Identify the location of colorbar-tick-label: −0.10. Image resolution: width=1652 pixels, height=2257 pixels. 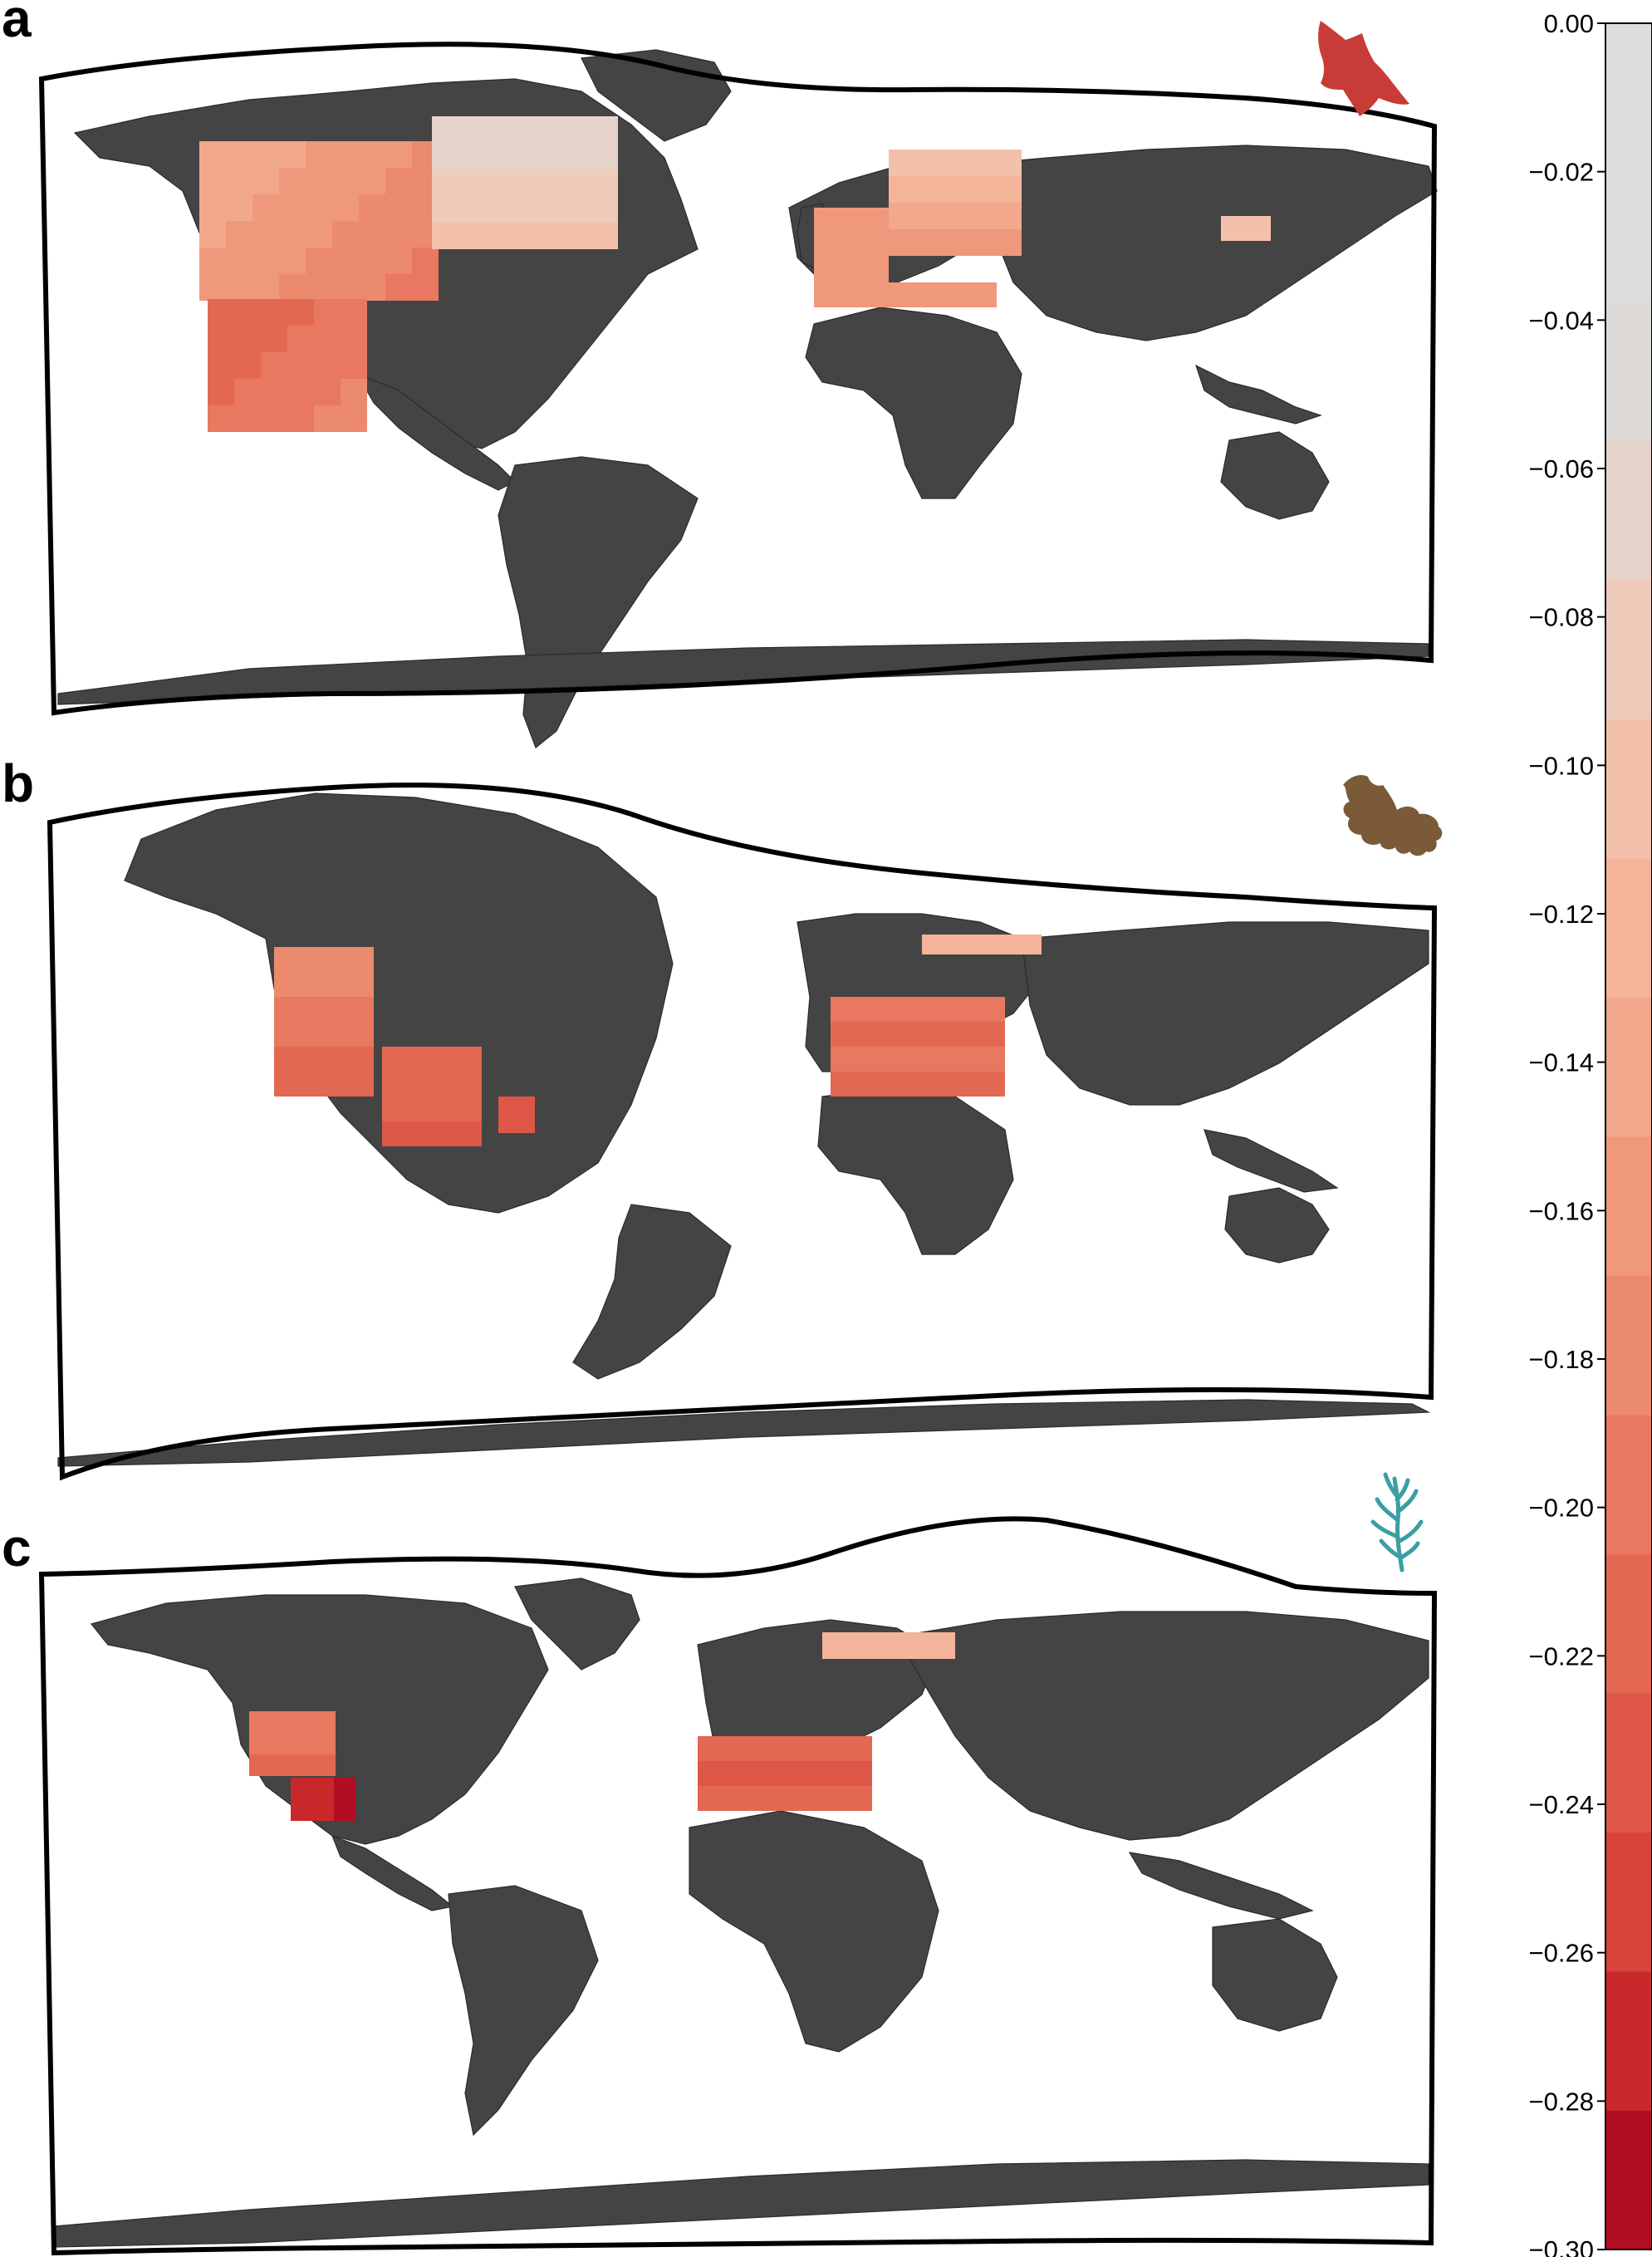
(1561, 766).